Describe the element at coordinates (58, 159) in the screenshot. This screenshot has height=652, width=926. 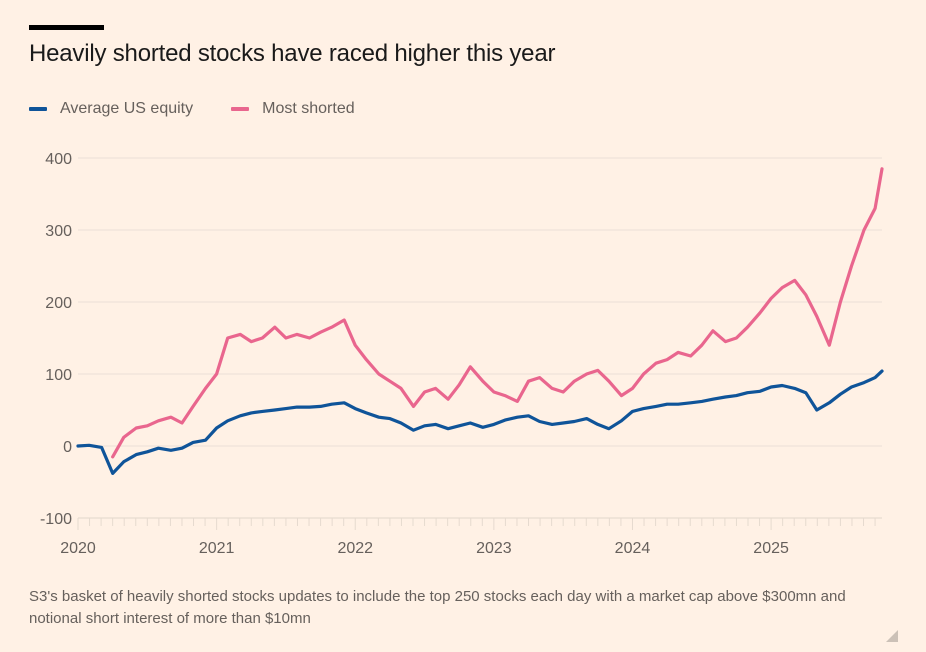
I see `y-tick-label: 400` at that location.